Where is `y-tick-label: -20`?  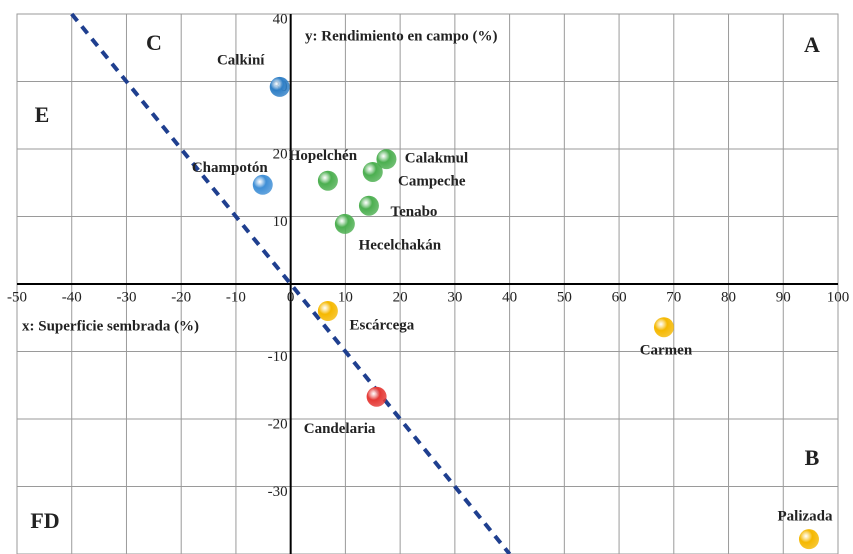 y-tick-label: -20 is located at coordinates (278, 424).